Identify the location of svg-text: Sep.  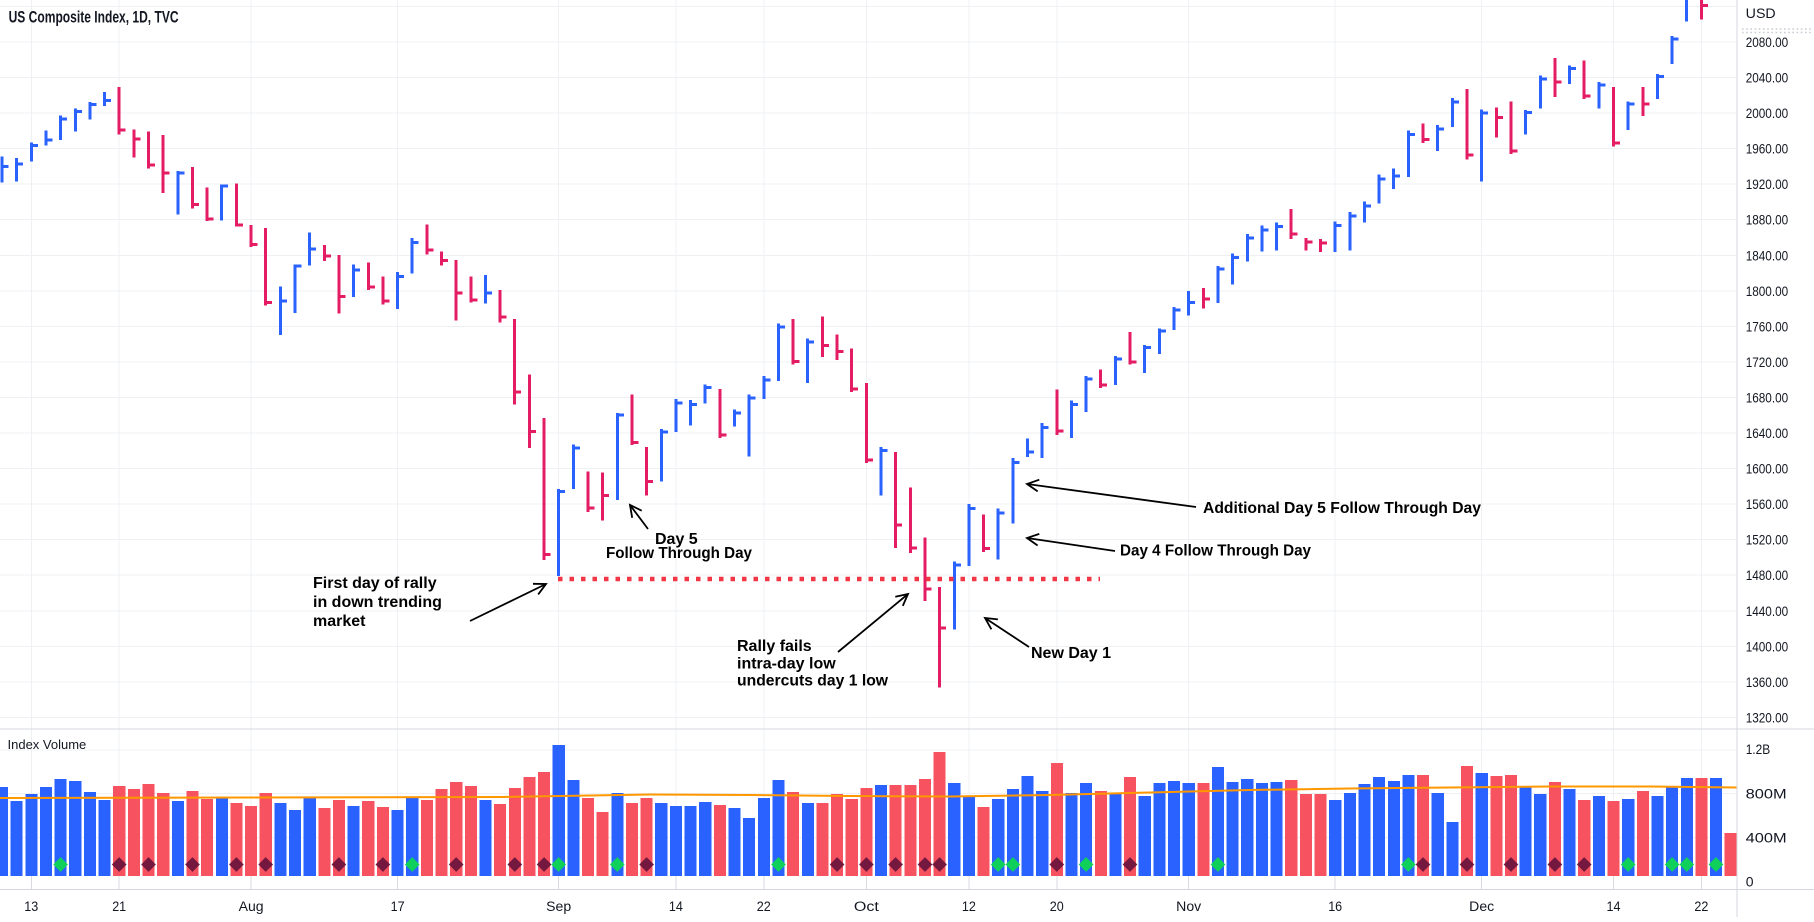
(558, 906).